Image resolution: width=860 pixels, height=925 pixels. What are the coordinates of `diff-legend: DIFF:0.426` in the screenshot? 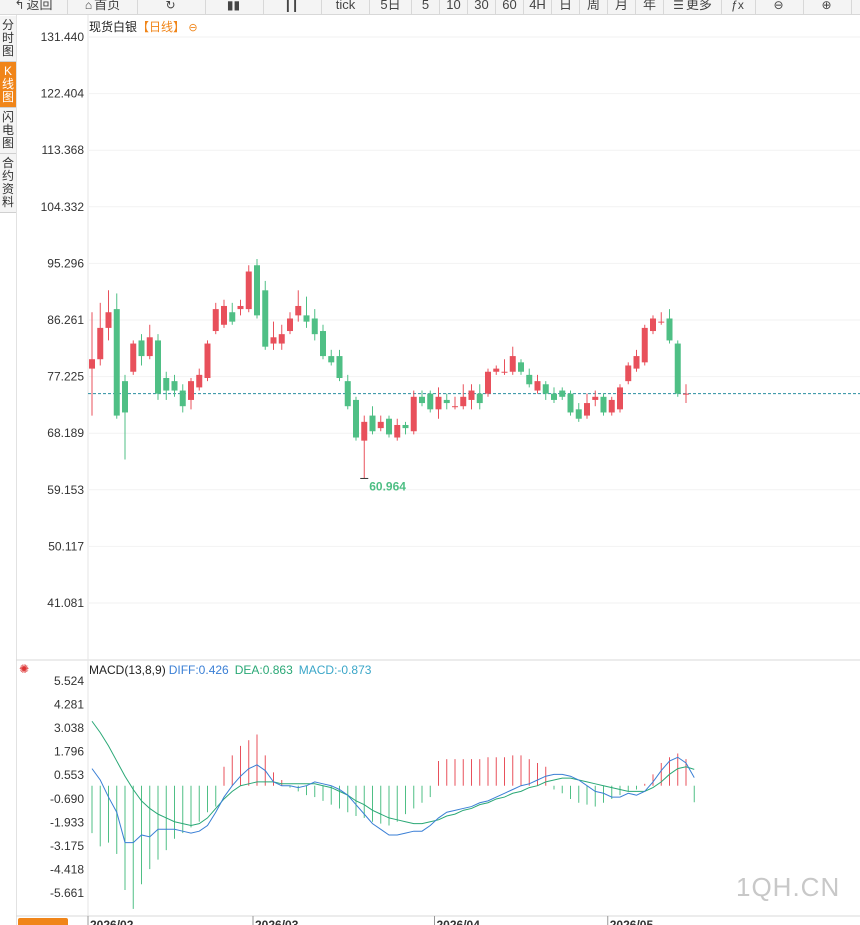 It's located at (198, 670).